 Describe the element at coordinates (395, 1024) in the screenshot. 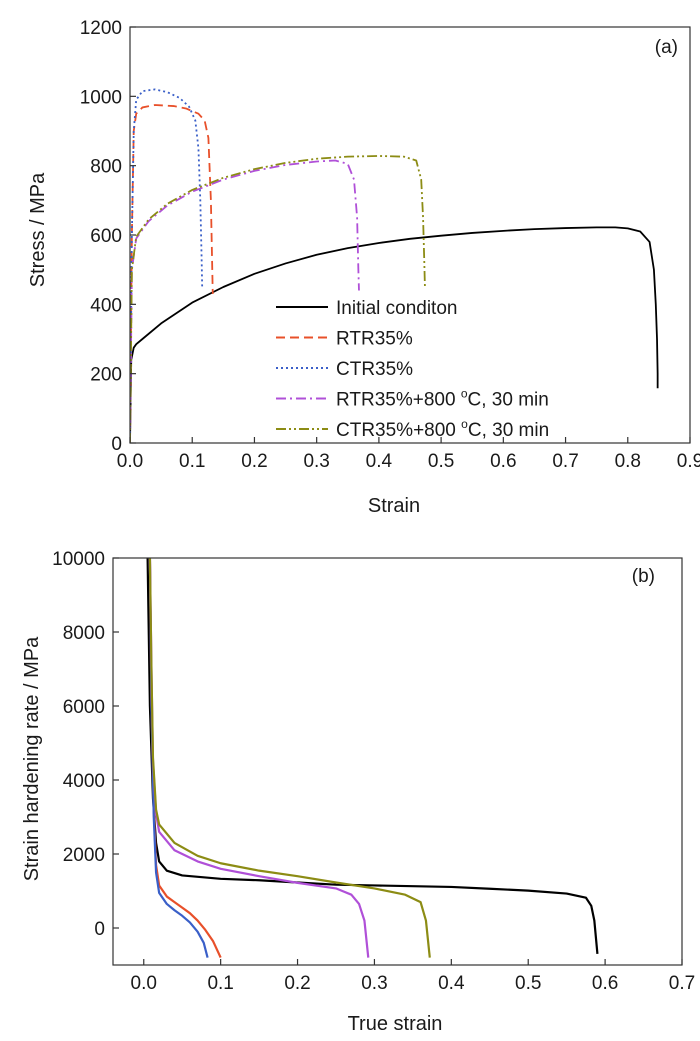

I see `x-axis-title-b: True strain` at that location.